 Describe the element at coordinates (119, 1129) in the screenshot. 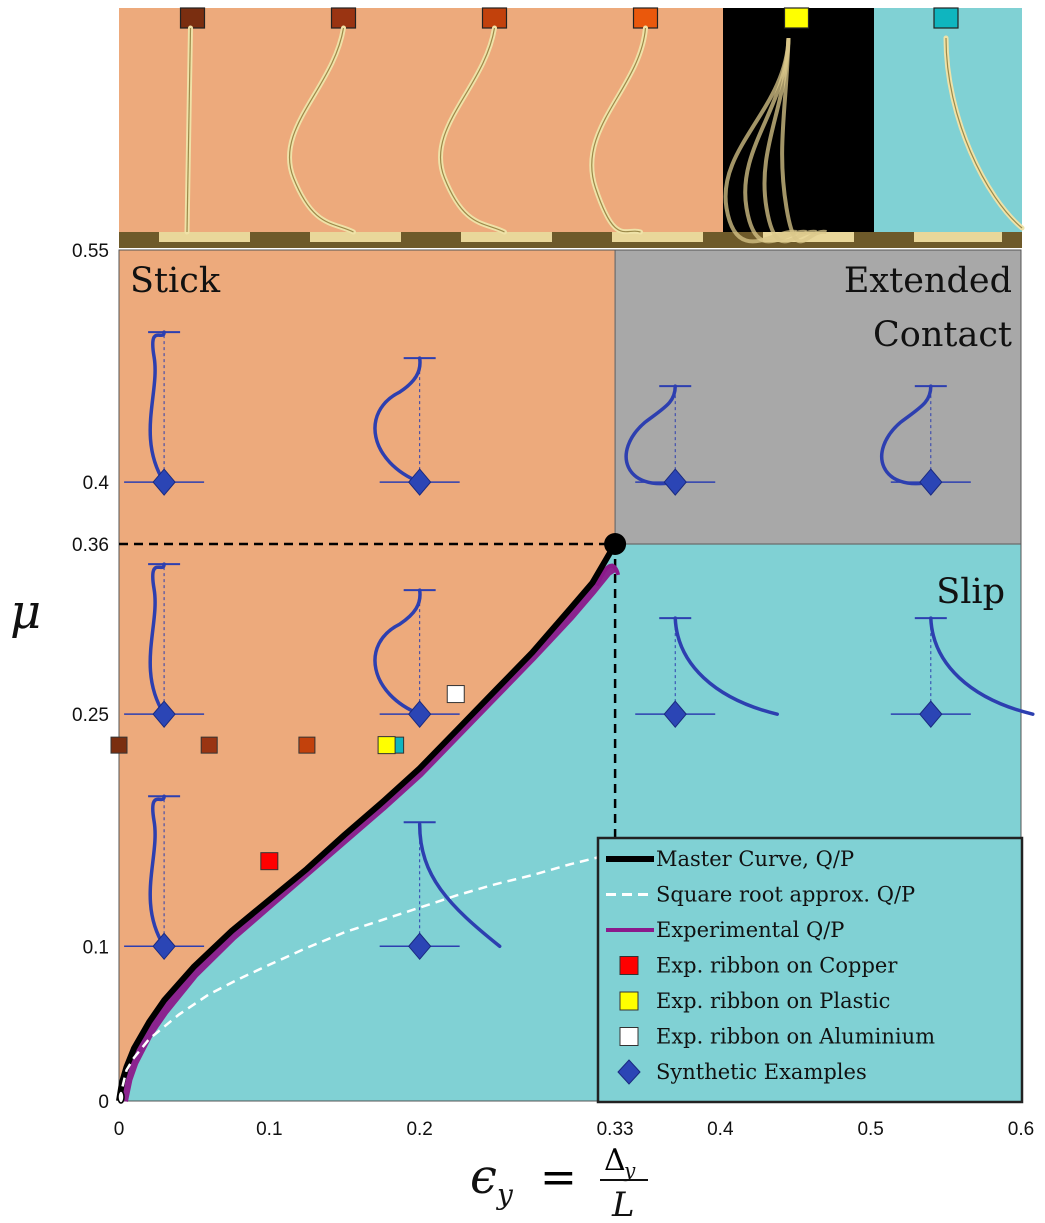

I see `x-tick-label: 0` at that location.